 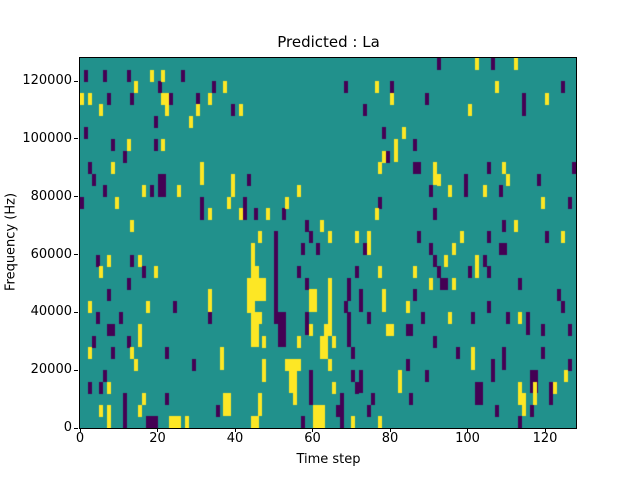 I want to click on y-tick-label: 120000, so click(x=47, y=81).